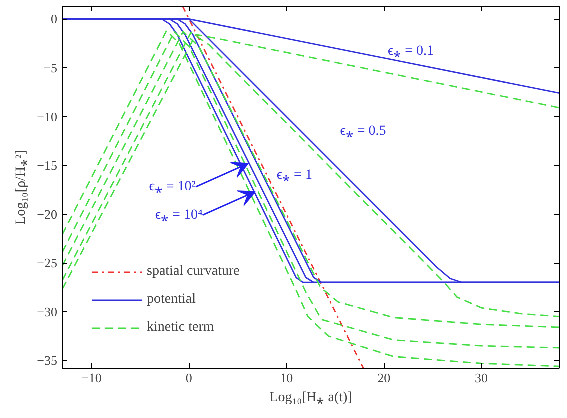  What do you see at coordinates (481, 378) in the screenshot?
I see `x-tick-label: 30` at bounding box center [481, 378].